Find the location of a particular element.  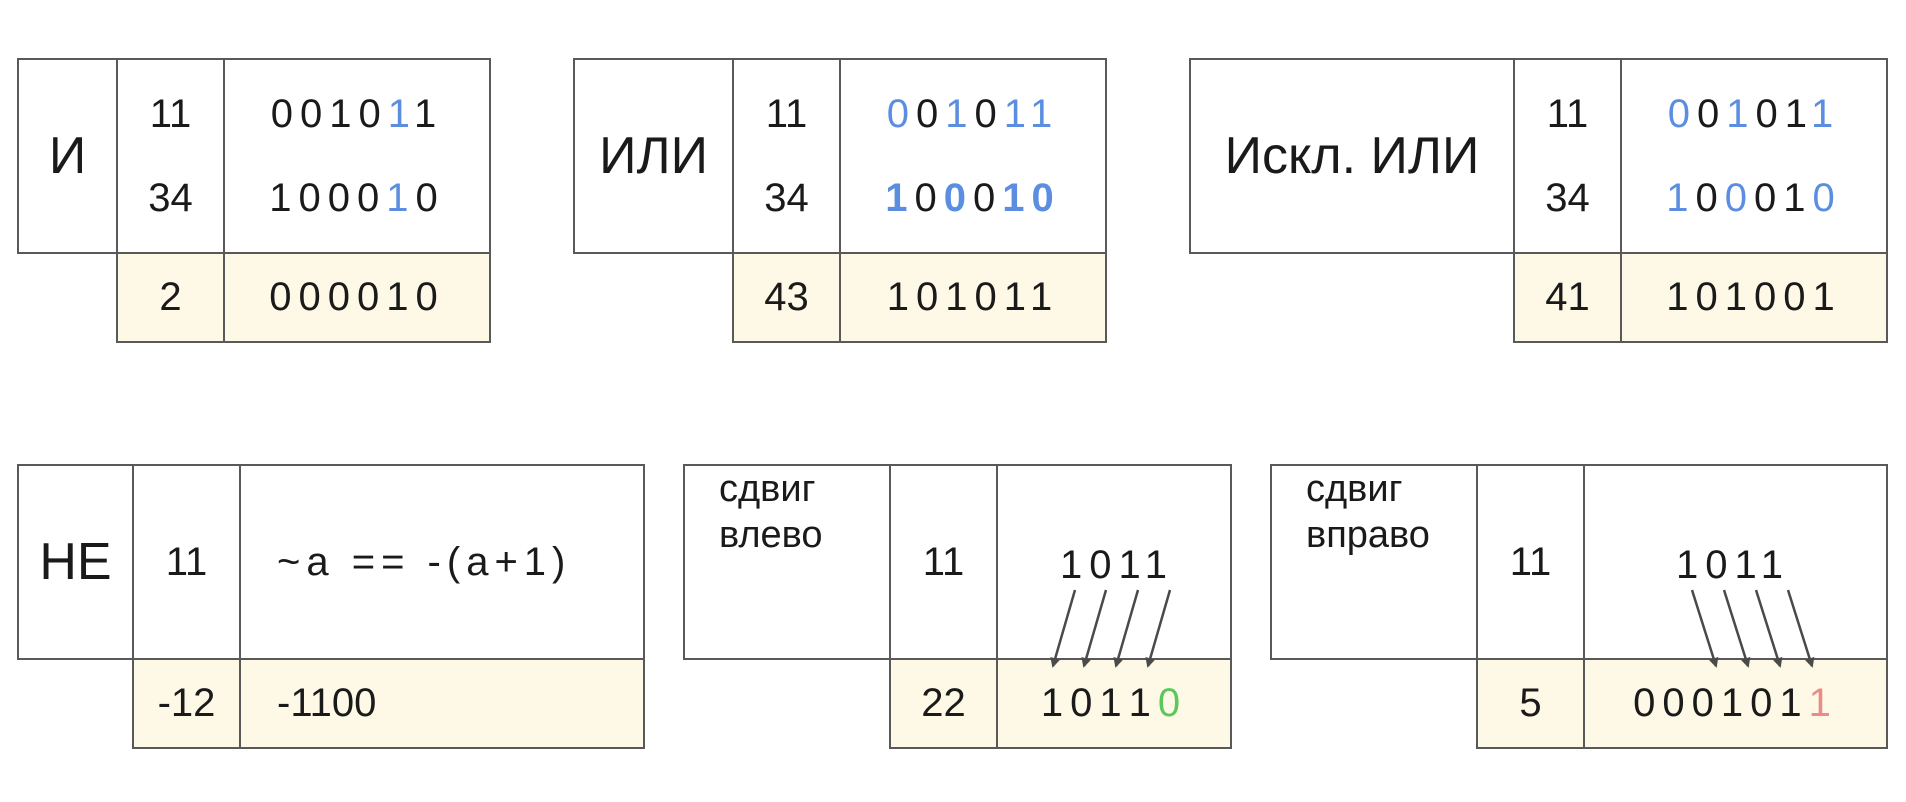

xor-operands-binary: 001011 100010 is located at coordinates (1754, 156).